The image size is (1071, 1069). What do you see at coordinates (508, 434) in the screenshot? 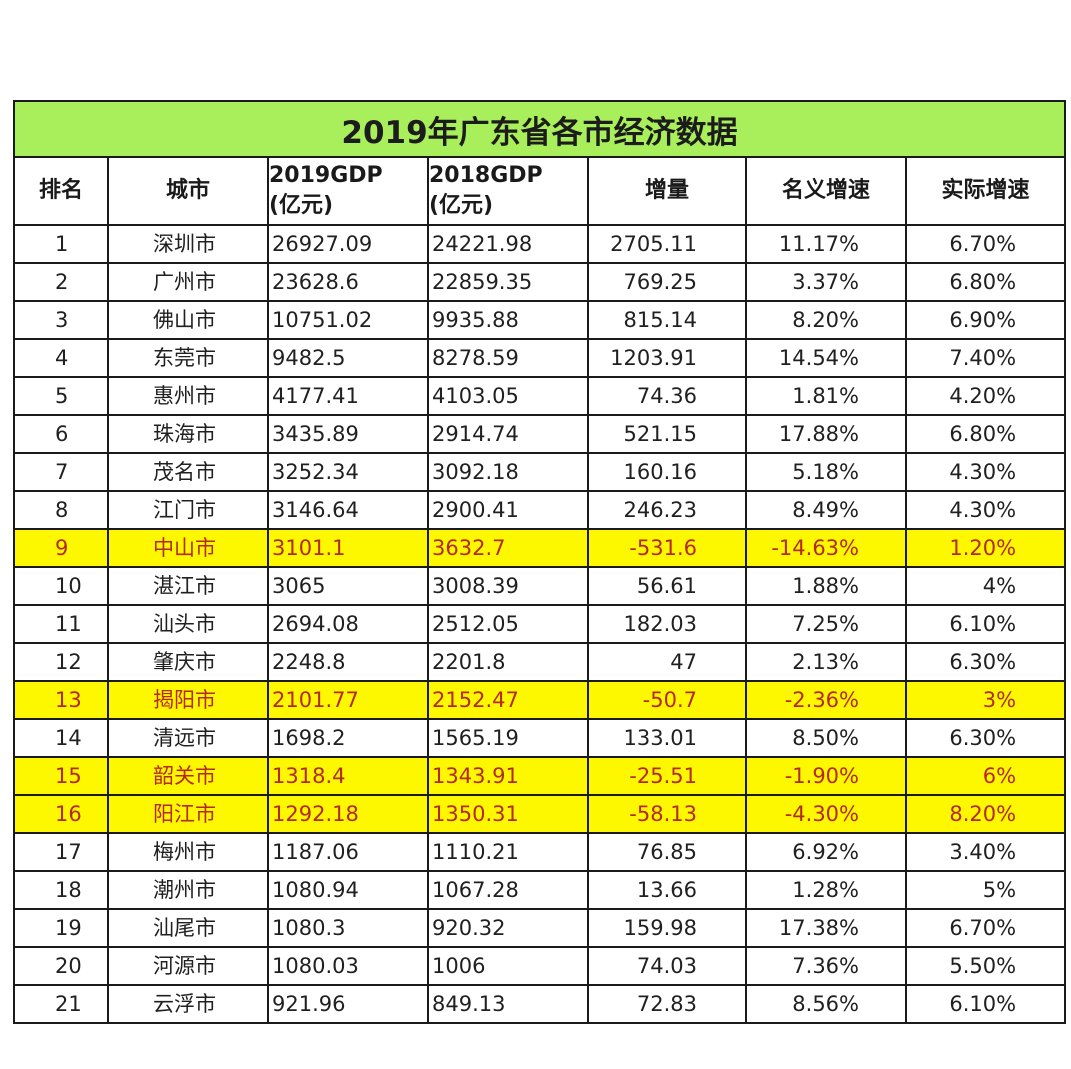
I see `cell-gdp-2018: 2914.74` at bounding box center [508, 434].